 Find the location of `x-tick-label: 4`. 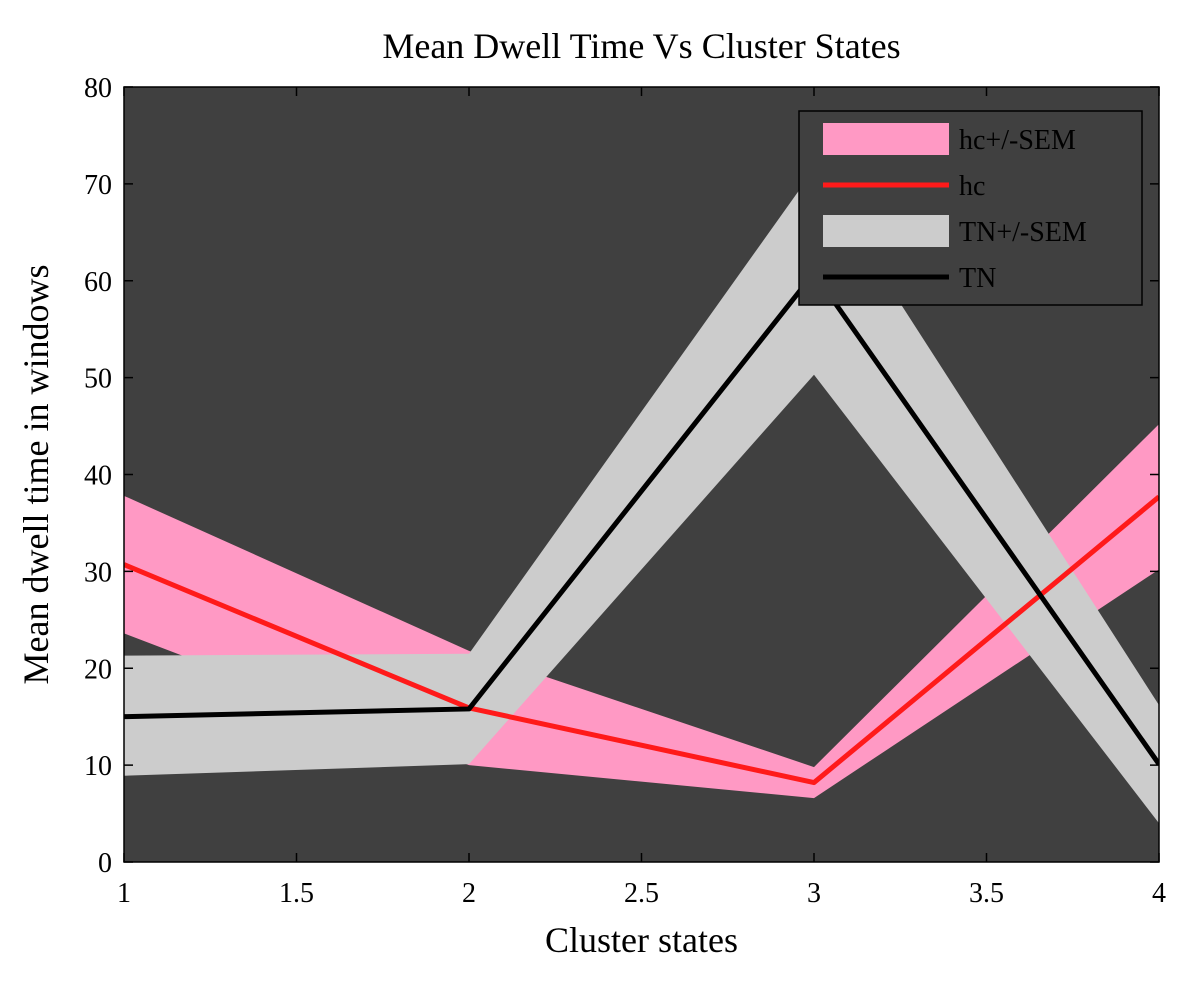

x-tick-label: 4 is located at coordinates (1159, 893).